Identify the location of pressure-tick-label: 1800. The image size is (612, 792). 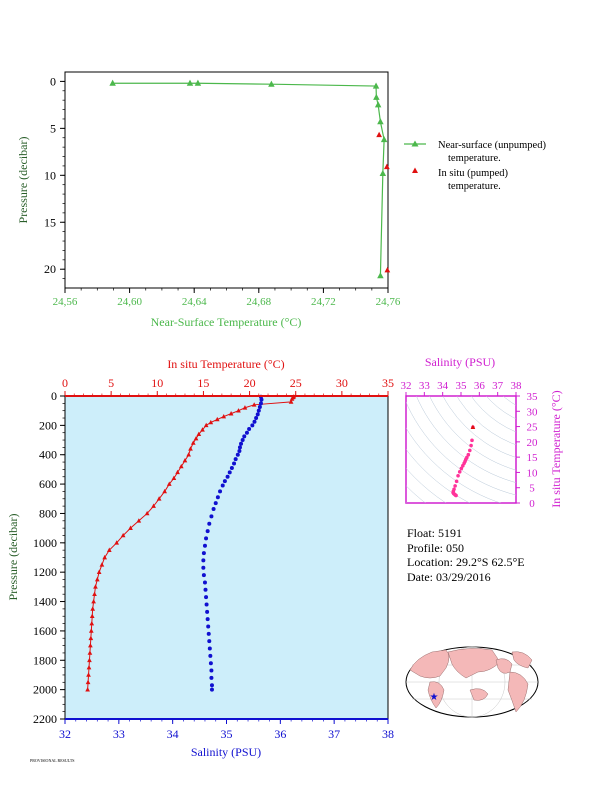
(45, 660).